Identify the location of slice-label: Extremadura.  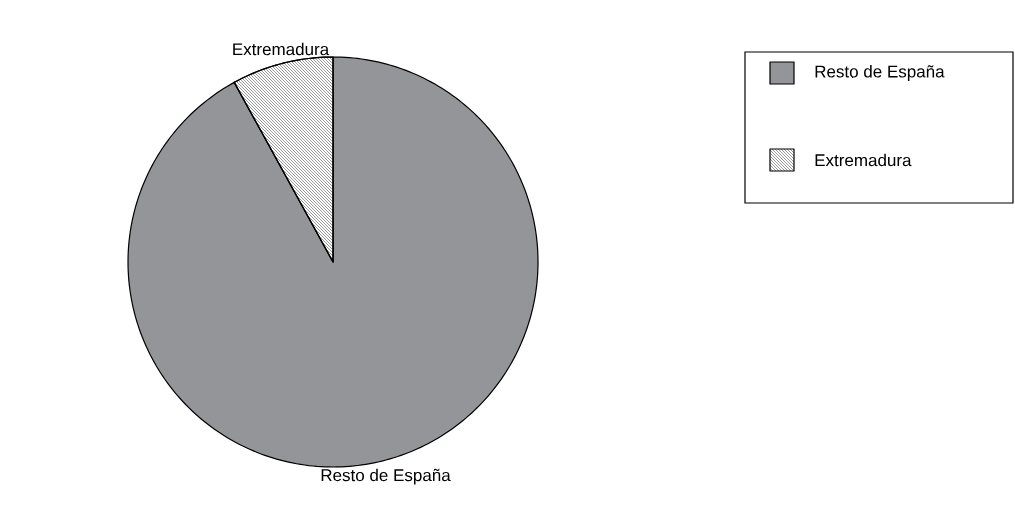
(281, 49).